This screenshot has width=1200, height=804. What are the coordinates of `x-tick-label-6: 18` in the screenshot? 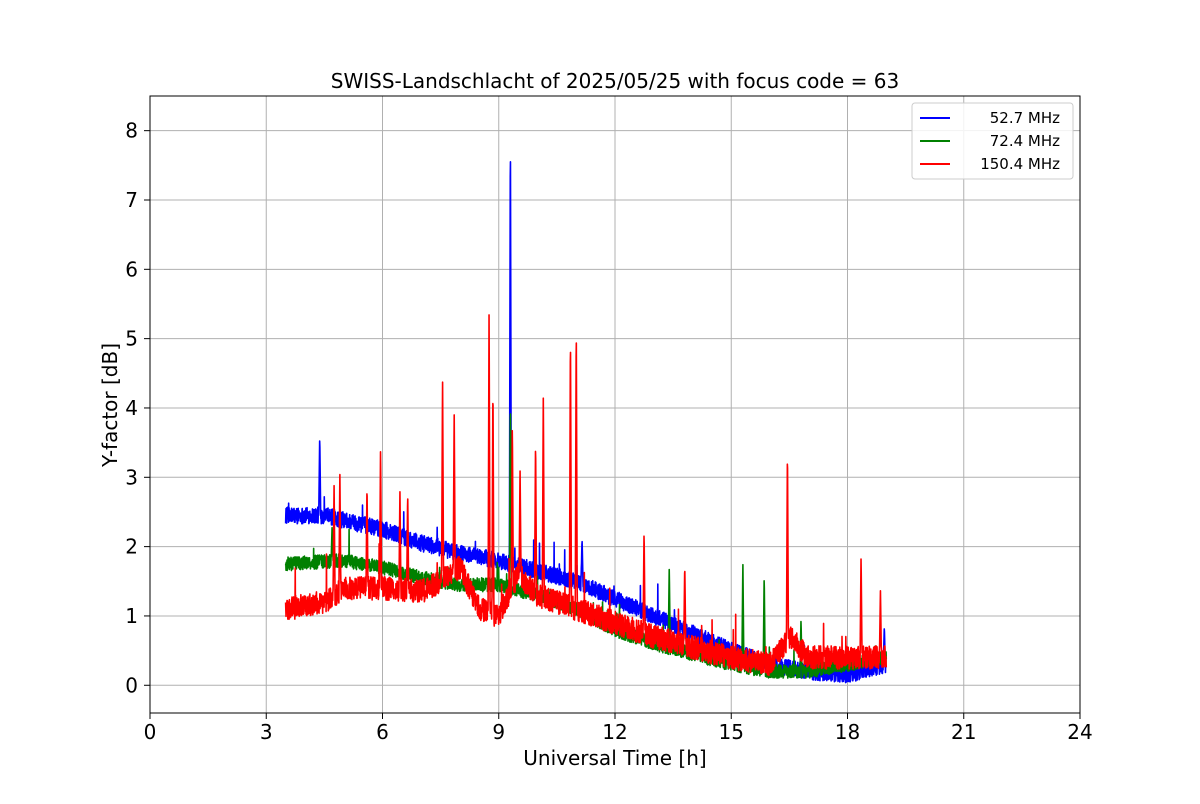 It's located at (847, 732).